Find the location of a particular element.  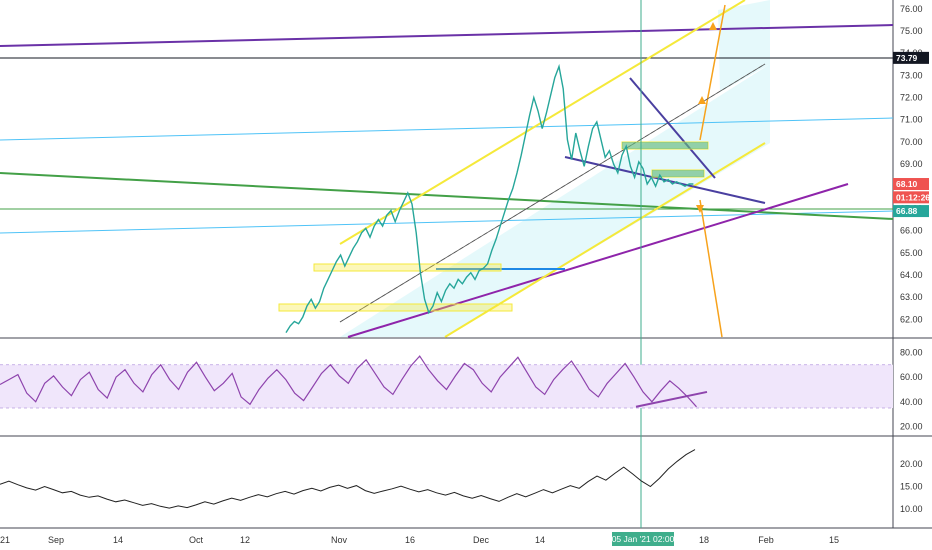

crosshair-time-label: 05 Jan '21 02:00 is located at coordinates (643, 539).